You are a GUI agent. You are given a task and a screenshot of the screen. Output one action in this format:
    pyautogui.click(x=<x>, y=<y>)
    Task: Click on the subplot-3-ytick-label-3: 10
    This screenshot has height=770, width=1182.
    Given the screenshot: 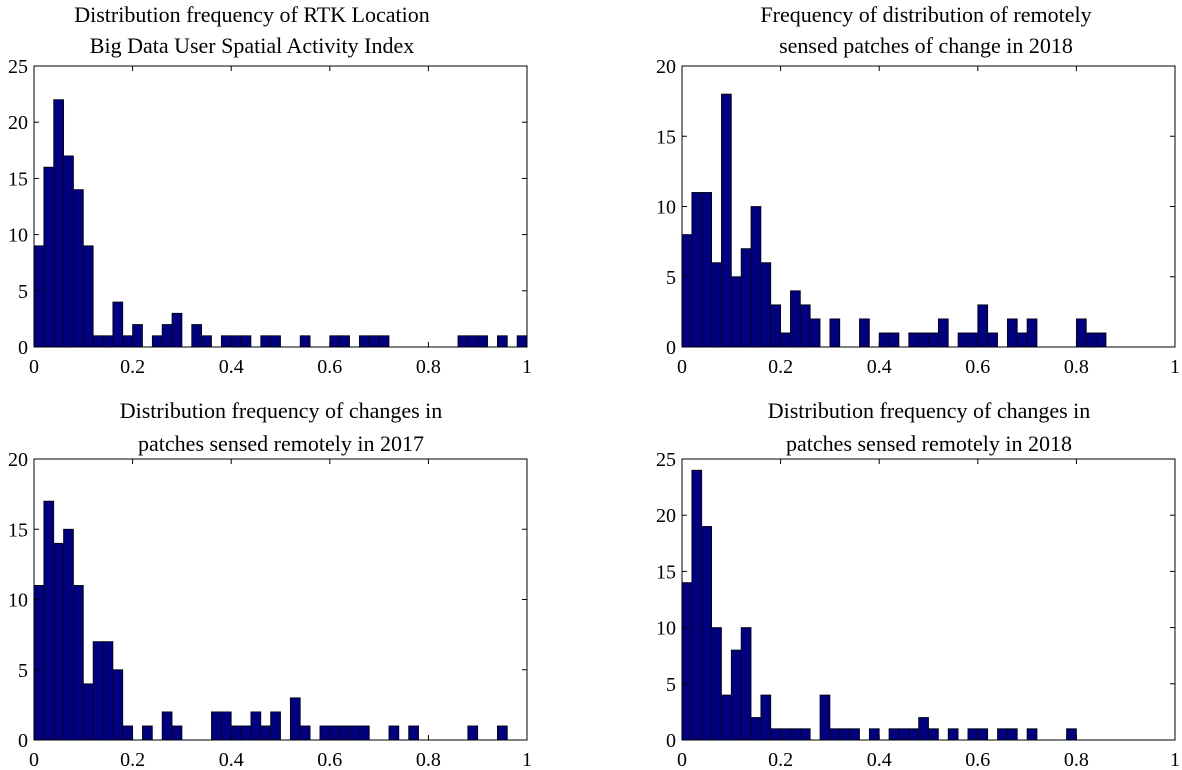 What is the action you would take?
    pyautogui.click(x=18, y=601)
    